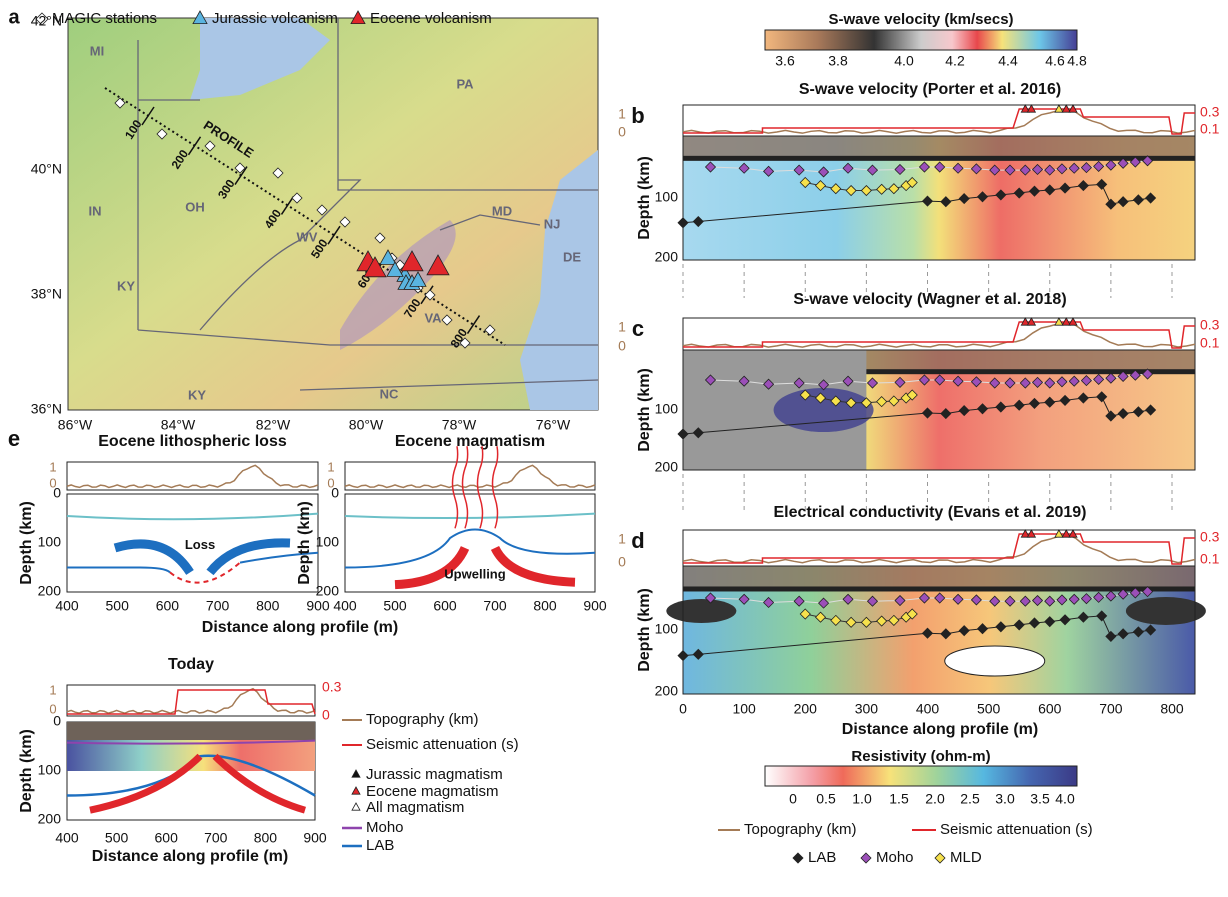 The width and height of the screenshot is (1228, 897). I want to click on label: a, so click(14, 17).